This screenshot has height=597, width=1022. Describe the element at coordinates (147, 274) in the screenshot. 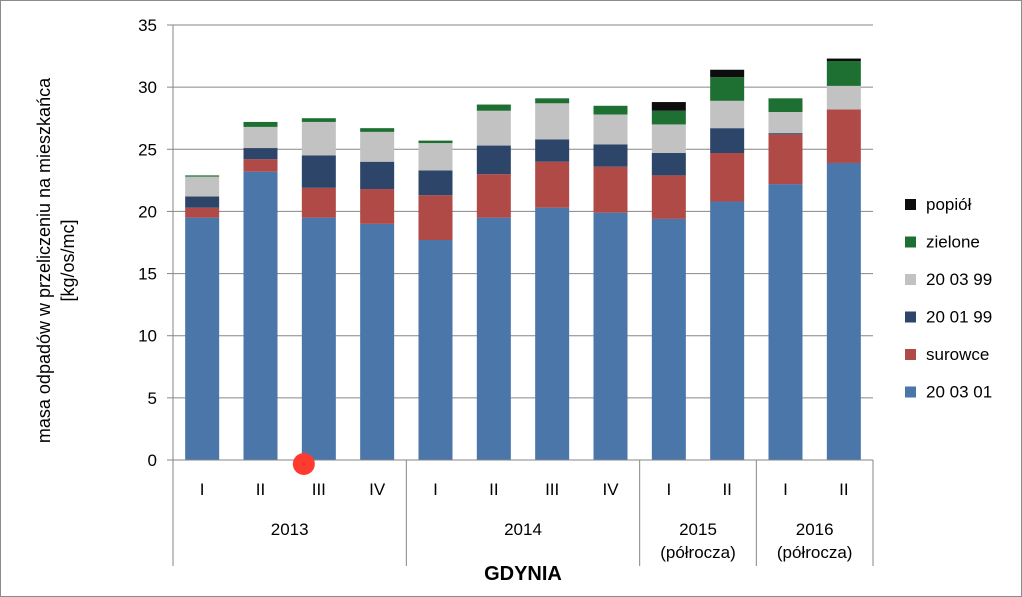

I see `y-tick-label: 15` at that location.